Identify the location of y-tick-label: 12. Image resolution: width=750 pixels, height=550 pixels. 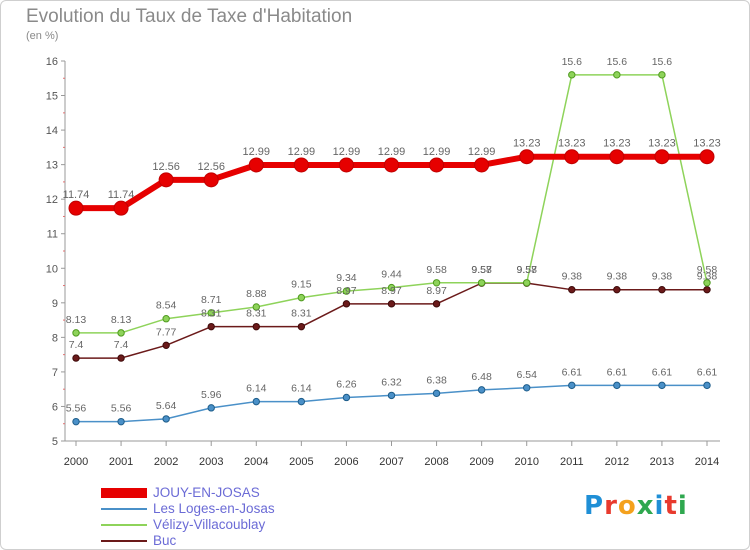
(52, 200).